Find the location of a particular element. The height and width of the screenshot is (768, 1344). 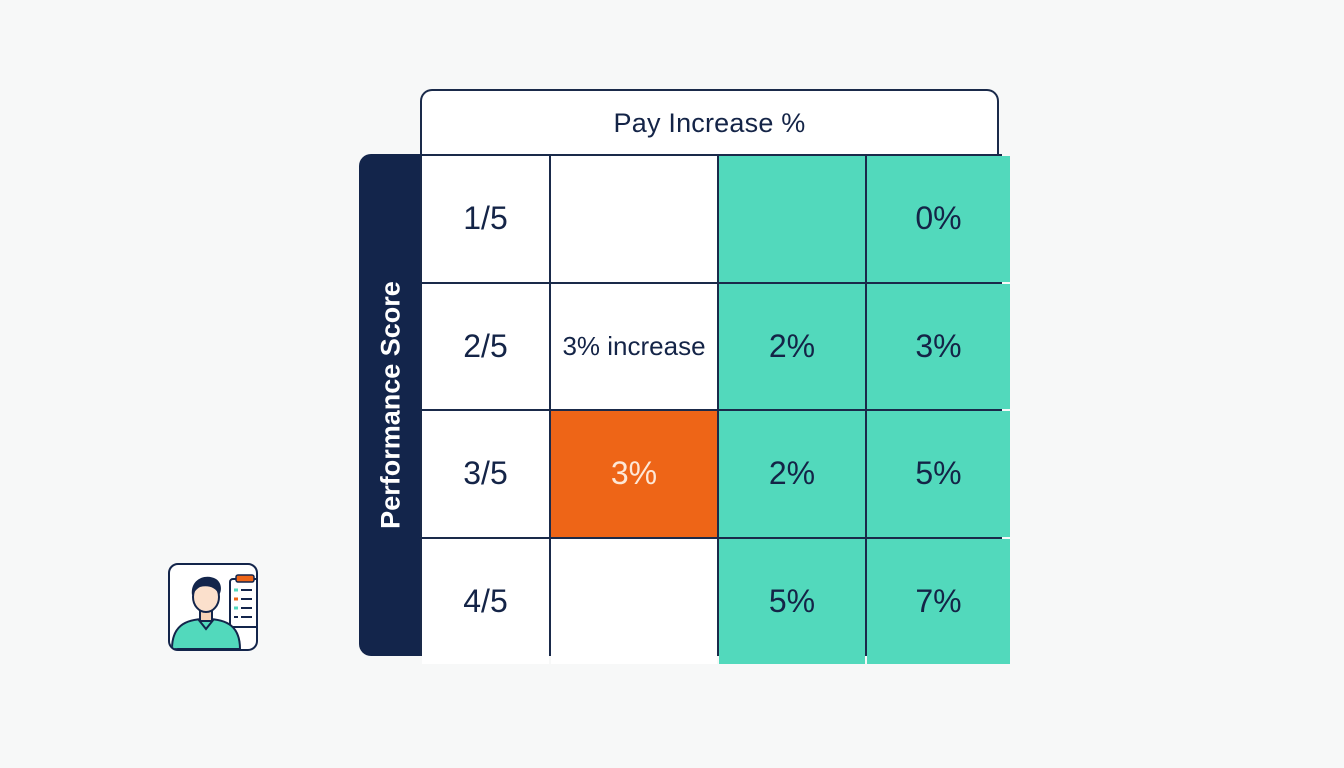

matrix-cell: 7% is located at coordinates (938, 601).